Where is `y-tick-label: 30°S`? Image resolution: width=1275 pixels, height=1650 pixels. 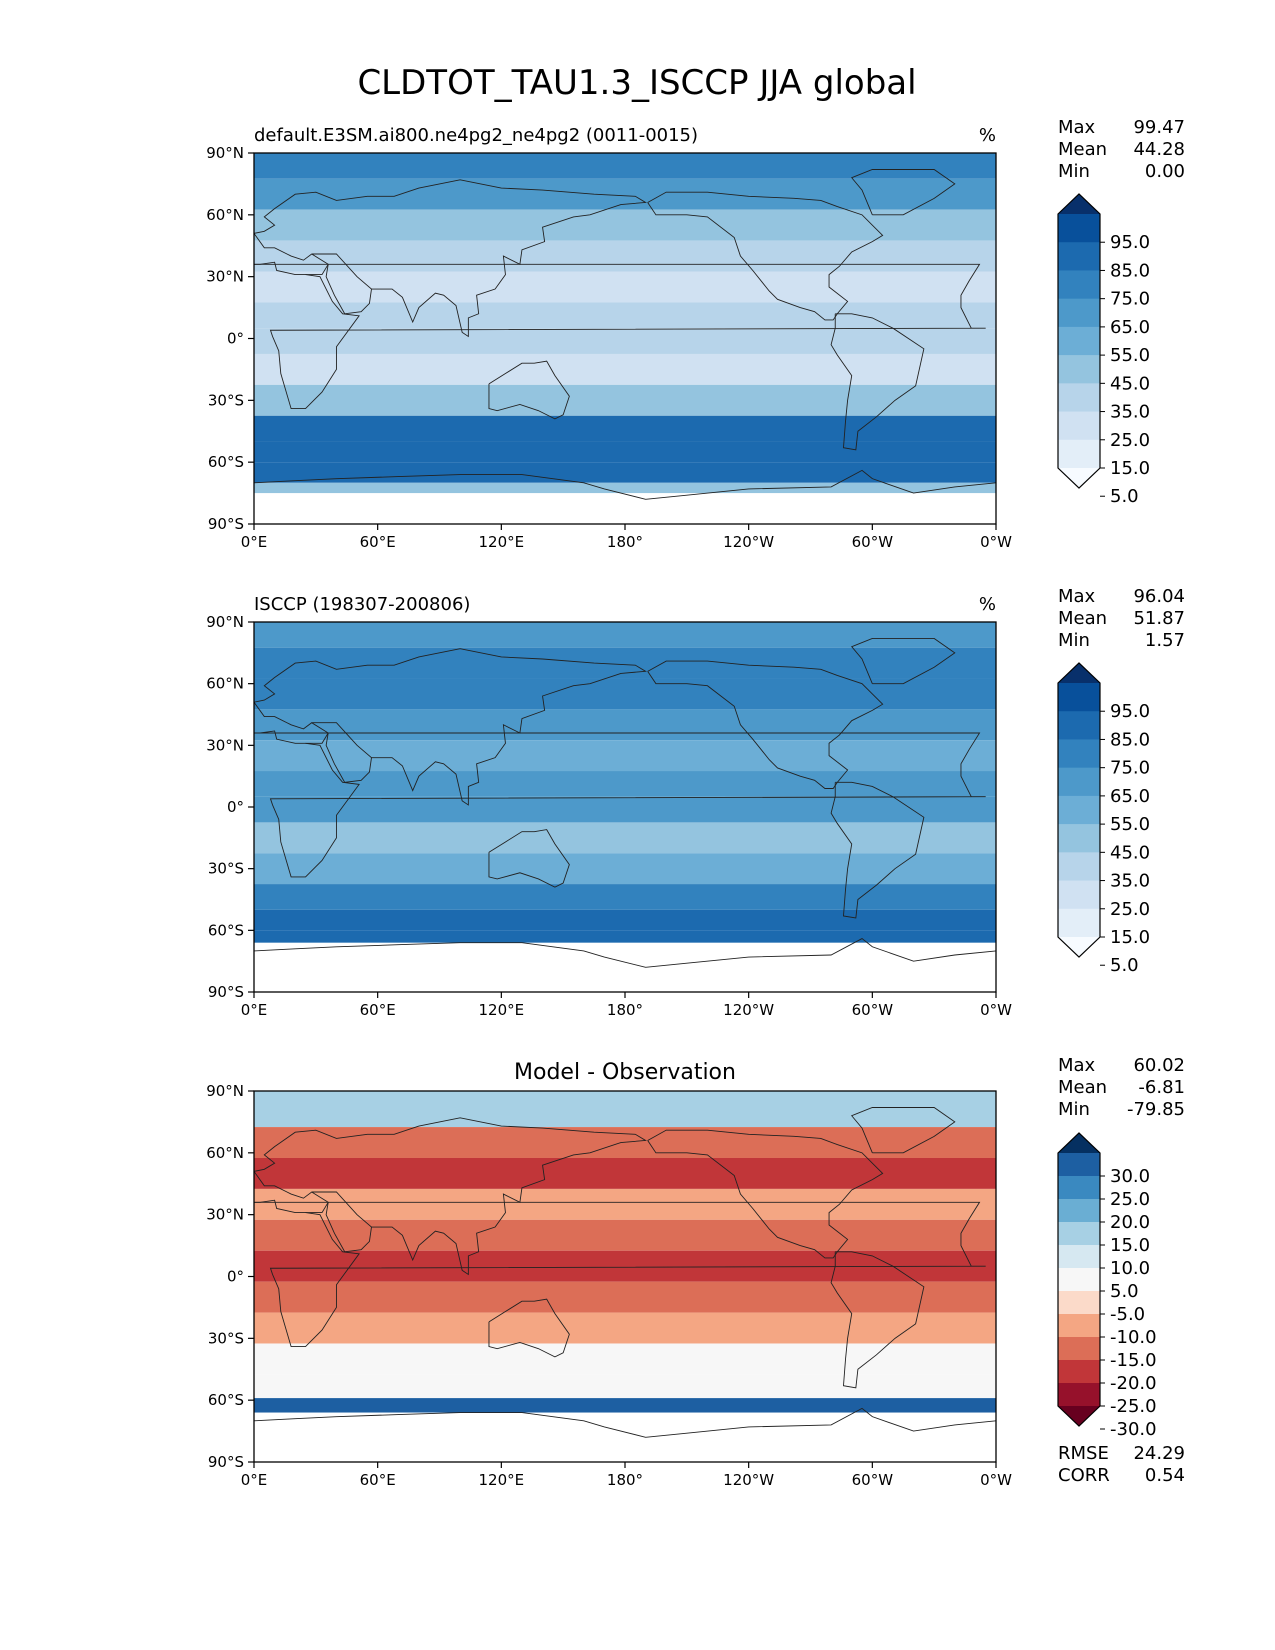
y-tick-label: 30°S is located at coordinates (226, 1338).